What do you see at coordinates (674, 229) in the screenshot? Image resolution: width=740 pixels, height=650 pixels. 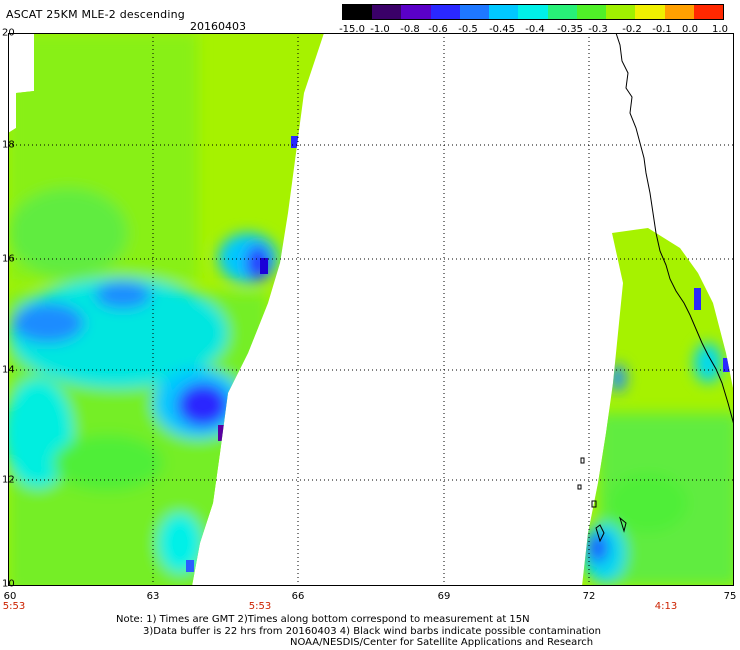 I see `coastline` at bounding box center [674, 229].